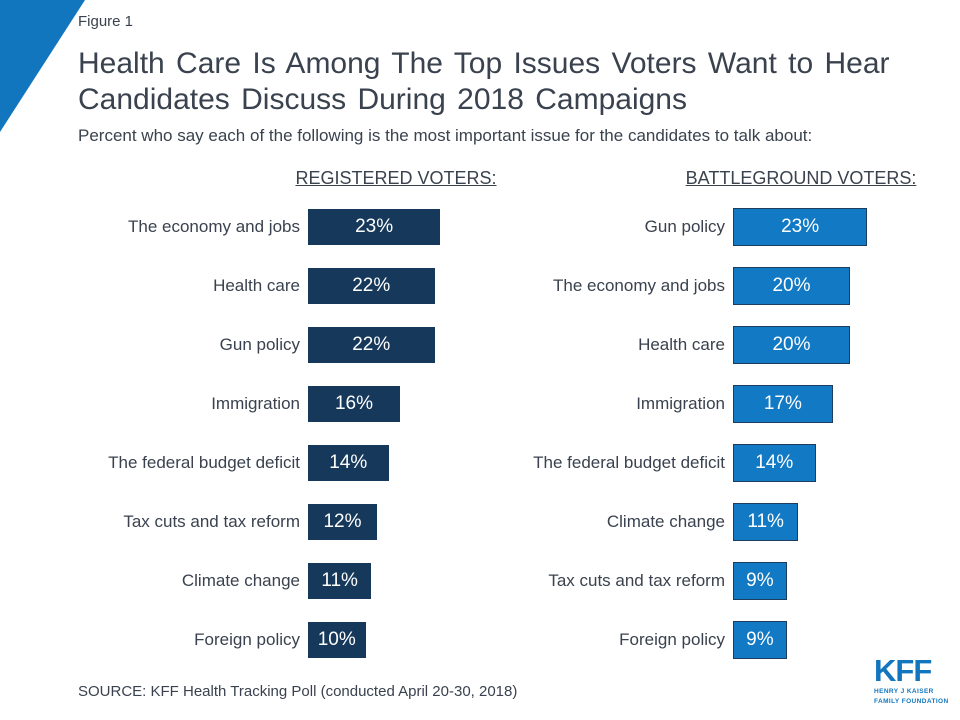 The height and width of the screenshot is (720, 960). I want to click on bar-value-label: 10%, so click(336, 639).